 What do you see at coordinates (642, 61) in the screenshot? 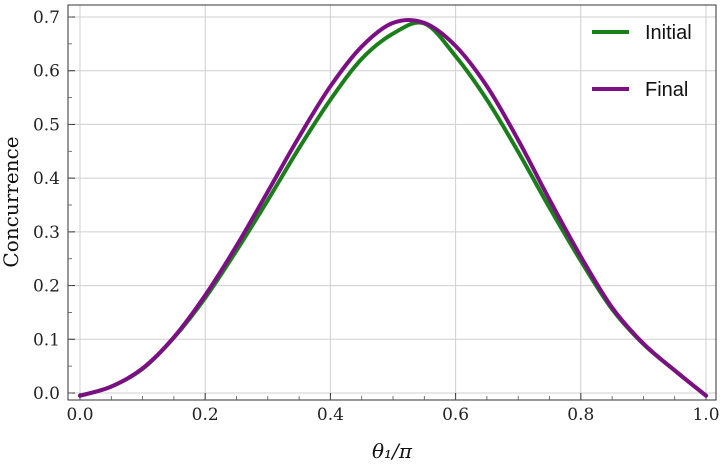
I see `legend: Initial Final` at bounding box center [642, 61].